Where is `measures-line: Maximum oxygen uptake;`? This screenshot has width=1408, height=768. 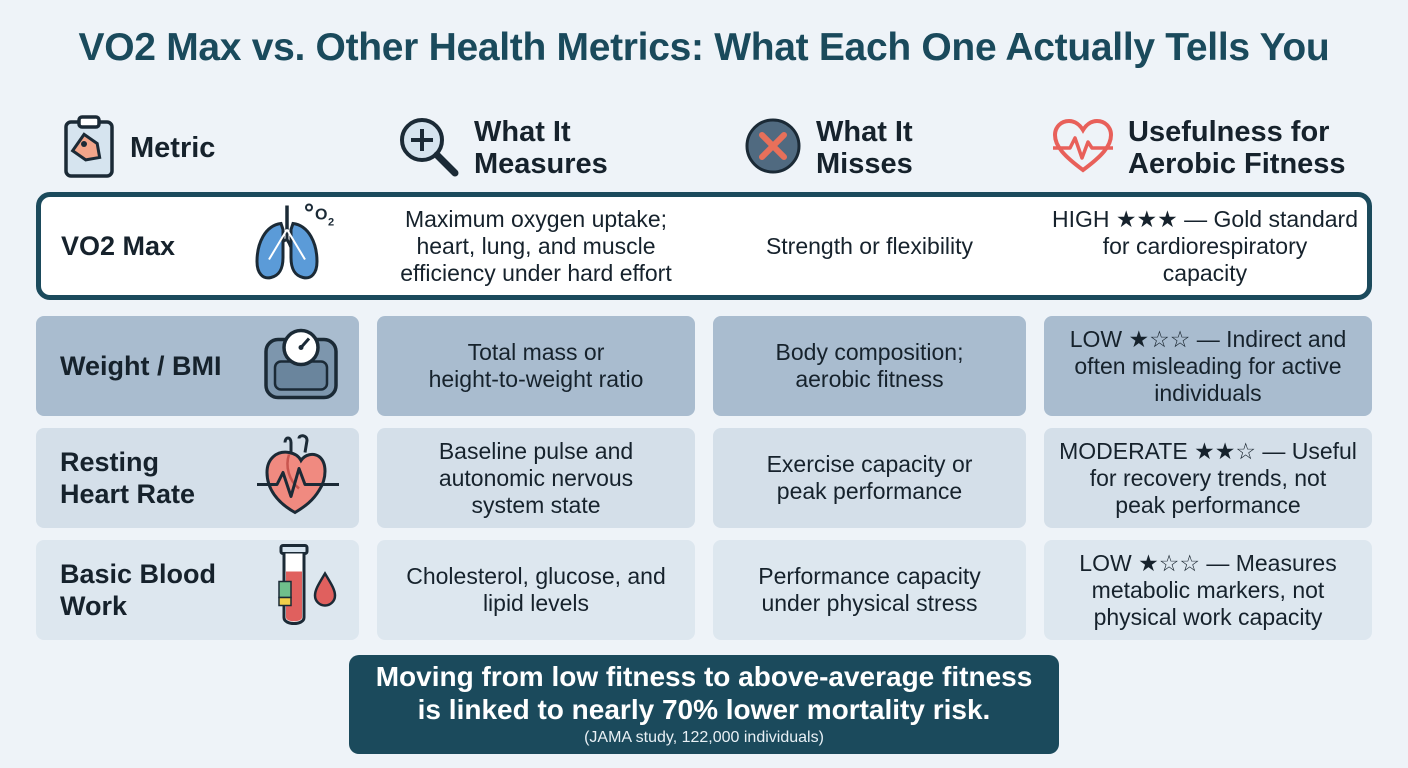
measures-line: Maximum oxygen uptake; is located at coordinates (536, 218).